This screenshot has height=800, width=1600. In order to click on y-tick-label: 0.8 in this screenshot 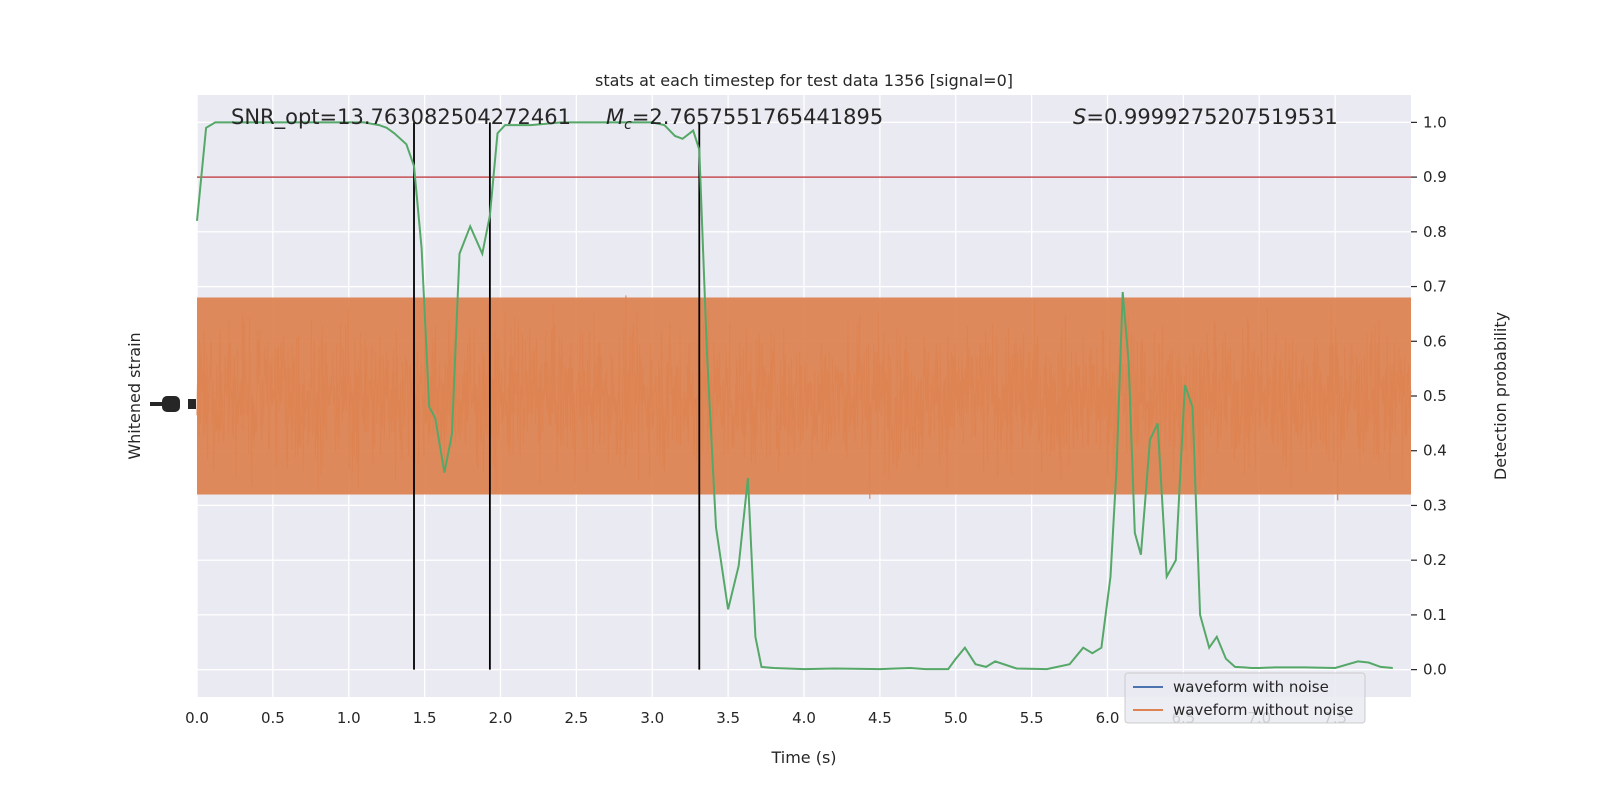, I will do `click(1435, 232)`.